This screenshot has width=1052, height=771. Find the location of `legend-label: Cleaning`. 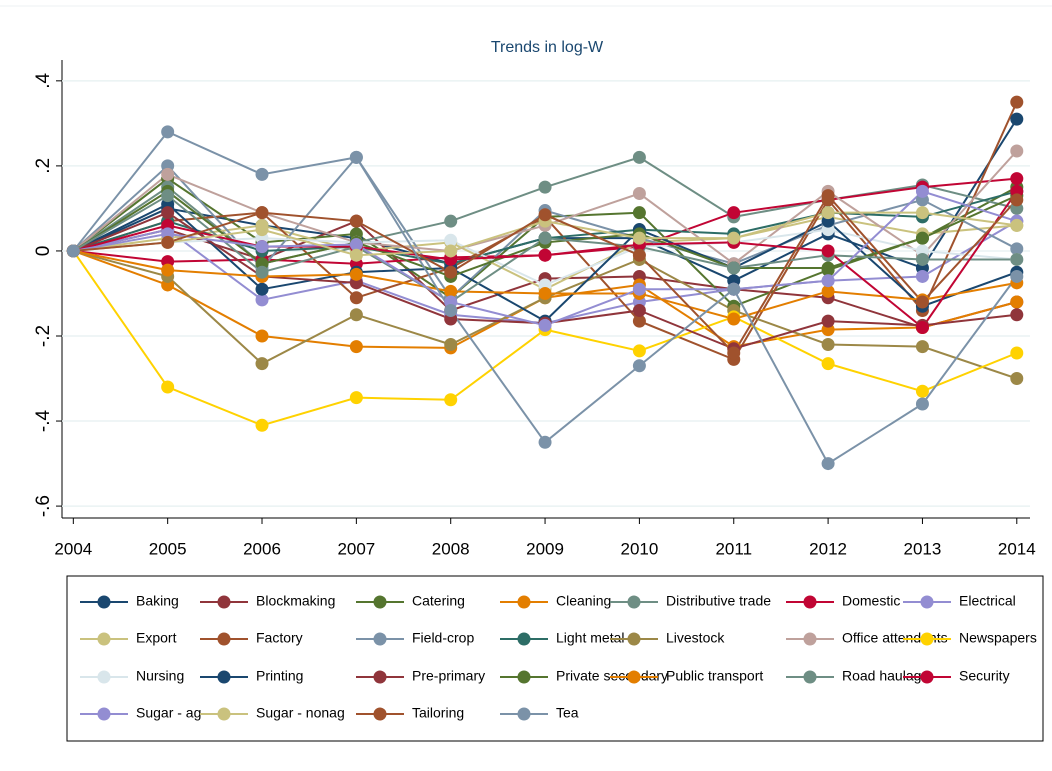

legend-label: Cleaning is located at coordinates (583, 601).